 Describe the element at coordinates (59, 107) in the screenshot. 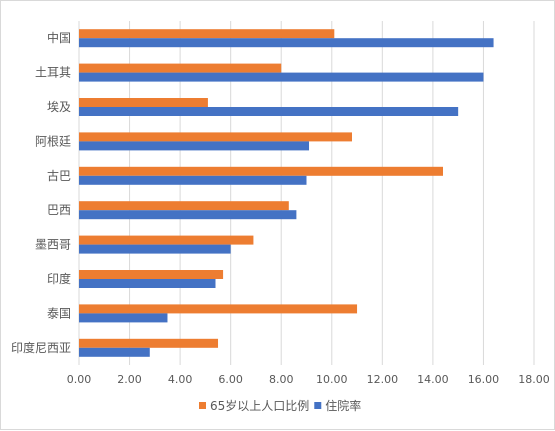

I see `category-label: 埃及` at that location.